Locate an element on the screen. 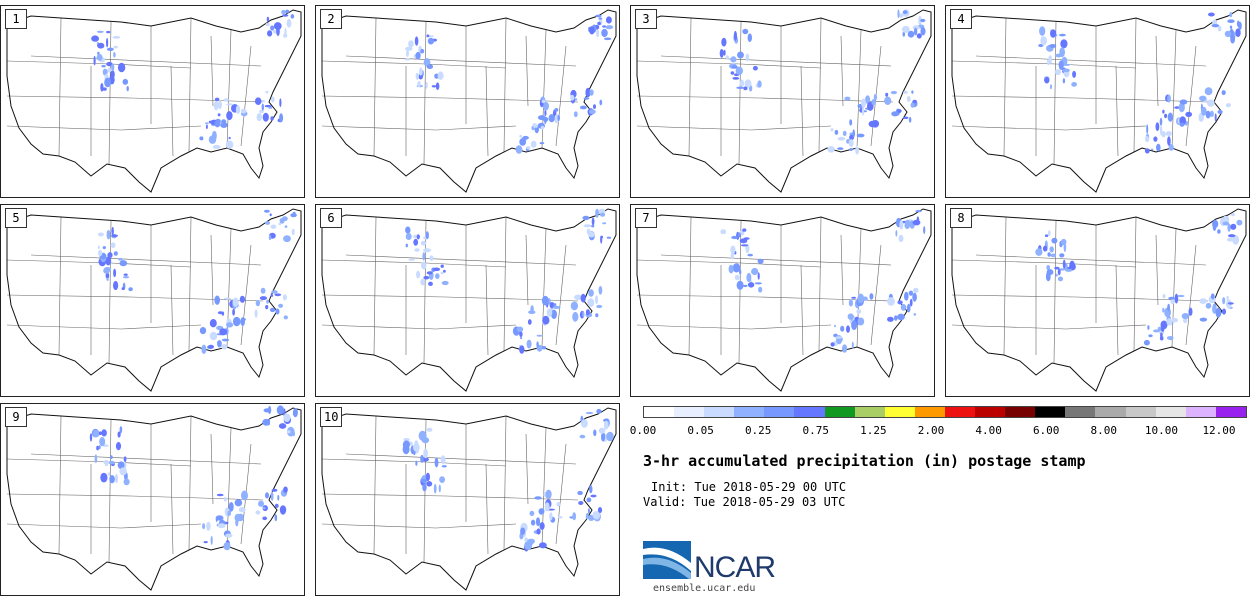 The width and height of the screenshot is (1260, 597). ensemble-member-panel: 10 is located at coordinates (467, 499).